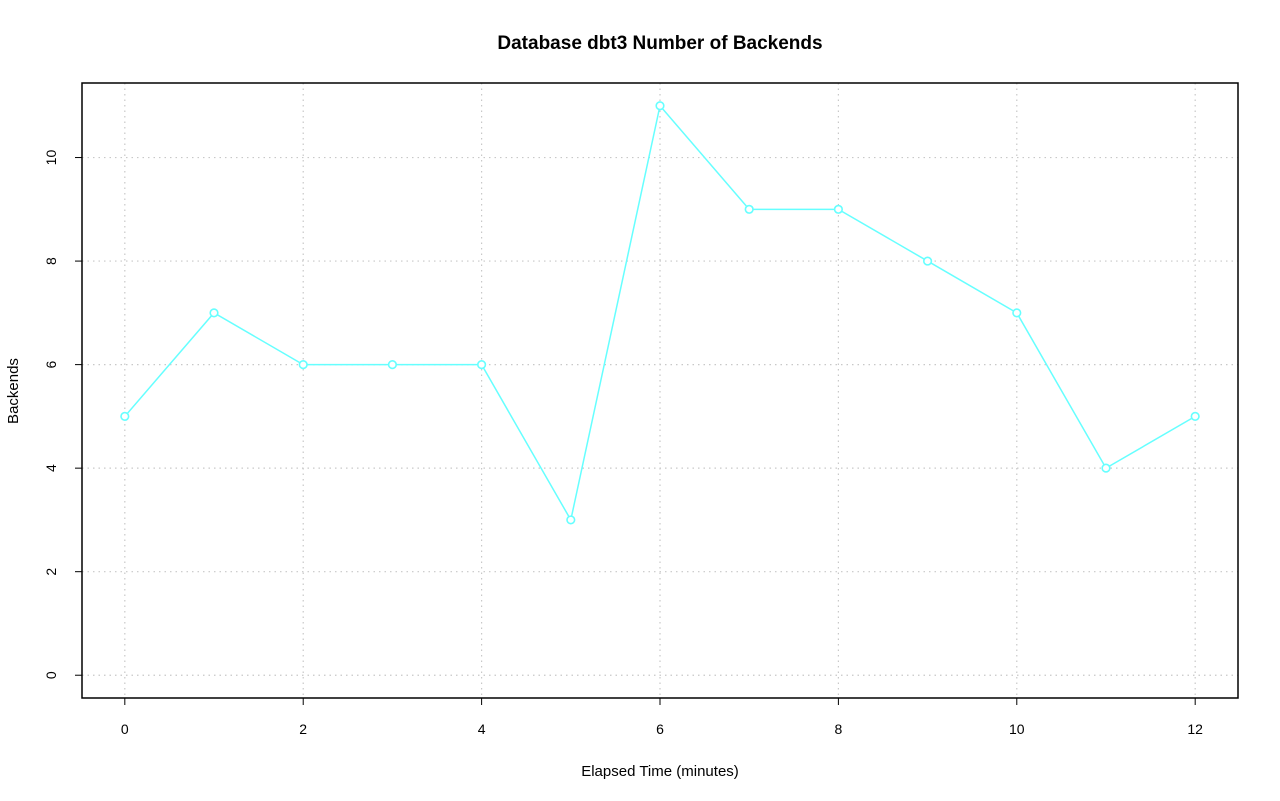 This screenshot has height=801, width=1280. I want to click on y-tick-label: 2, so click(51, 572).